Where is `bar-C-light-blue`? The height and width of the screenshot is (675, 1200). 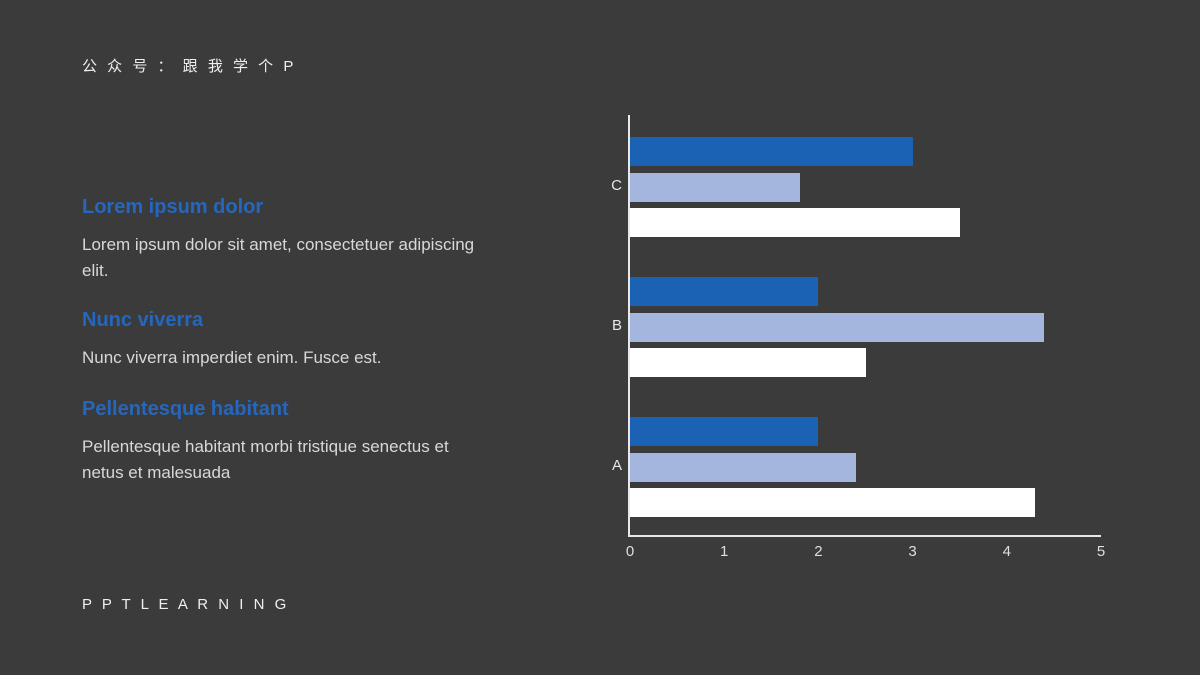 bar-C-light-blue is located at coordinates (715, 187).